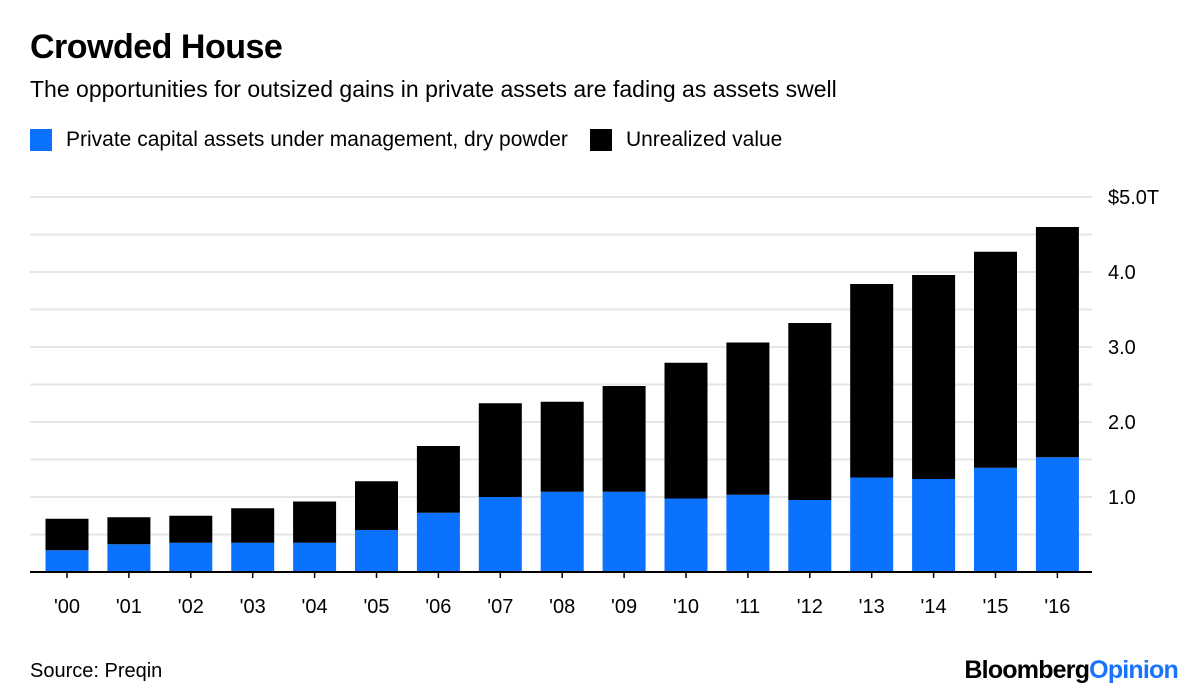 This screenshot has height=698, width=1200. Describe the element at coordinates (96, 671) in the screenshot. I see `source-note: Source: Preqin` at that location.